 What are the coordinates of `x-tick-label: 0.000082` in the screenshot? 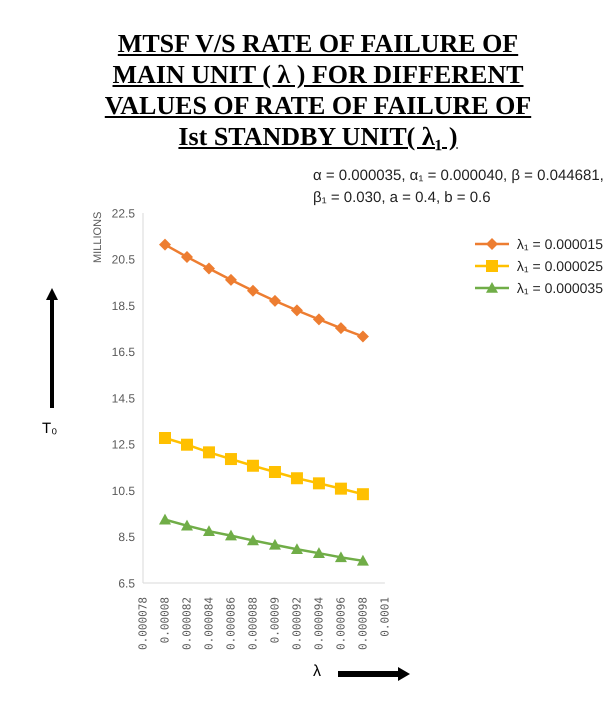 It's located at (187, 623).